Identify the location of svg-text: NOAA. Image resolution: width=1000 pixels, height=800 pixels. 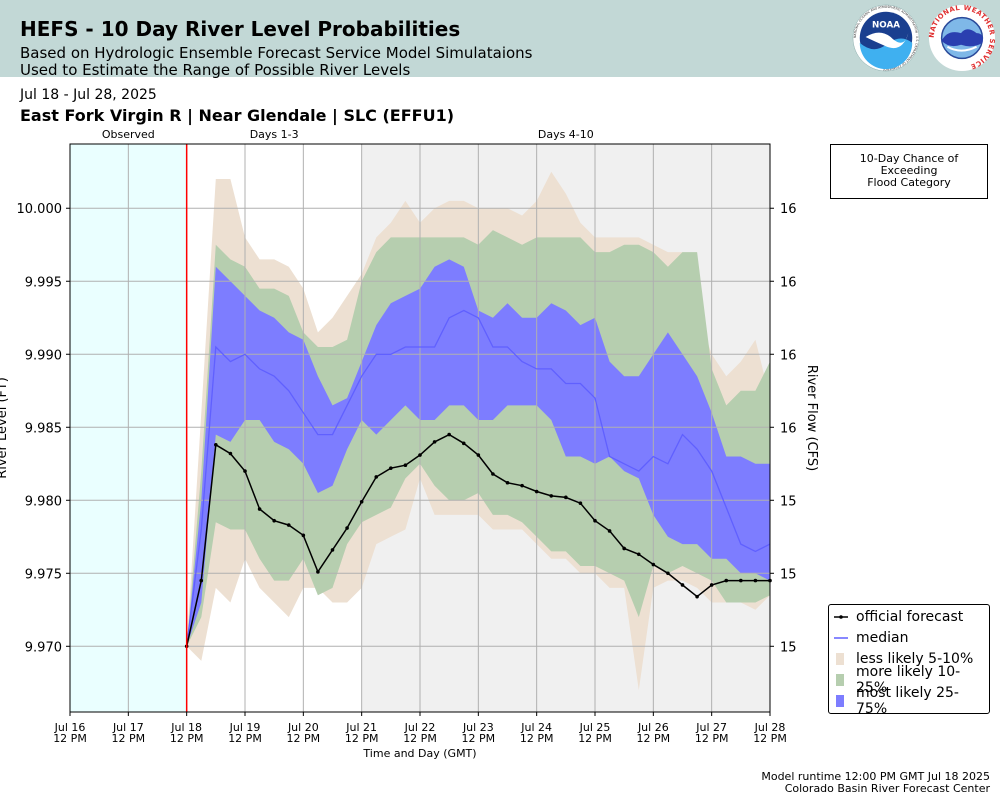
(886, 25).